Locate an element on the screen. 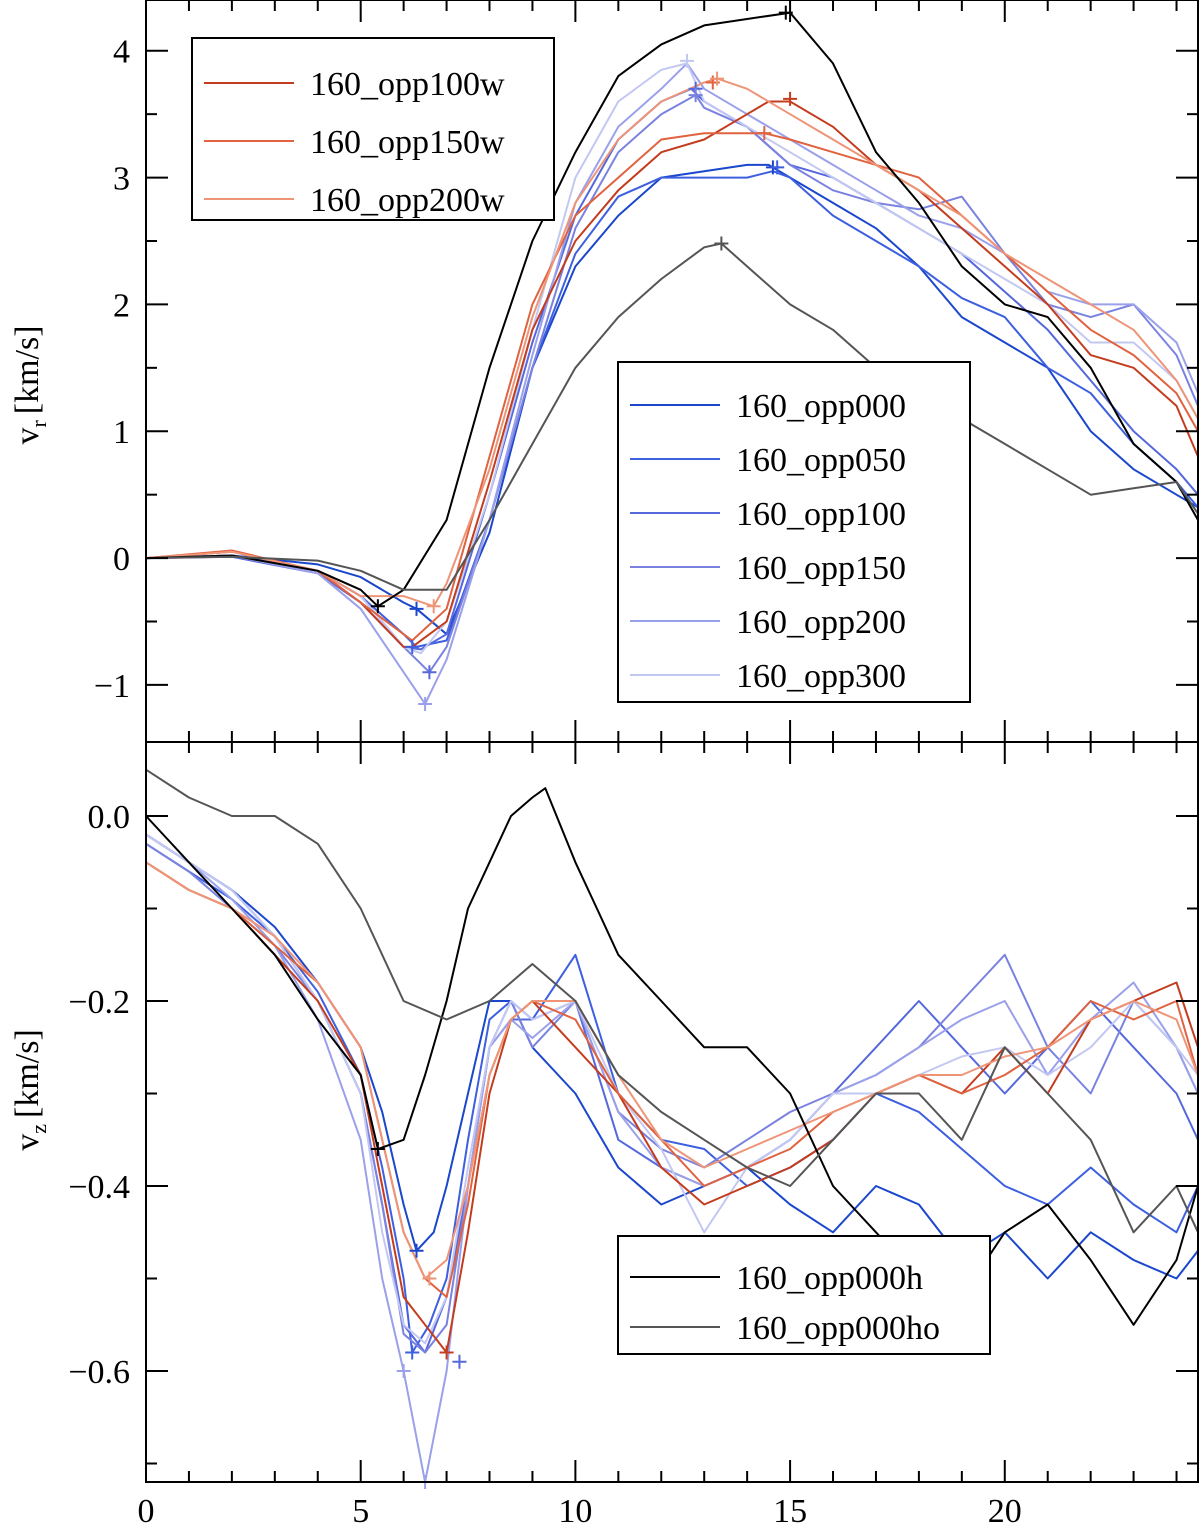 The height and width of the screenshot is (1528, 1200). legend-label-160-opp100: 160_opp100 is located at coordinates (821, 514).